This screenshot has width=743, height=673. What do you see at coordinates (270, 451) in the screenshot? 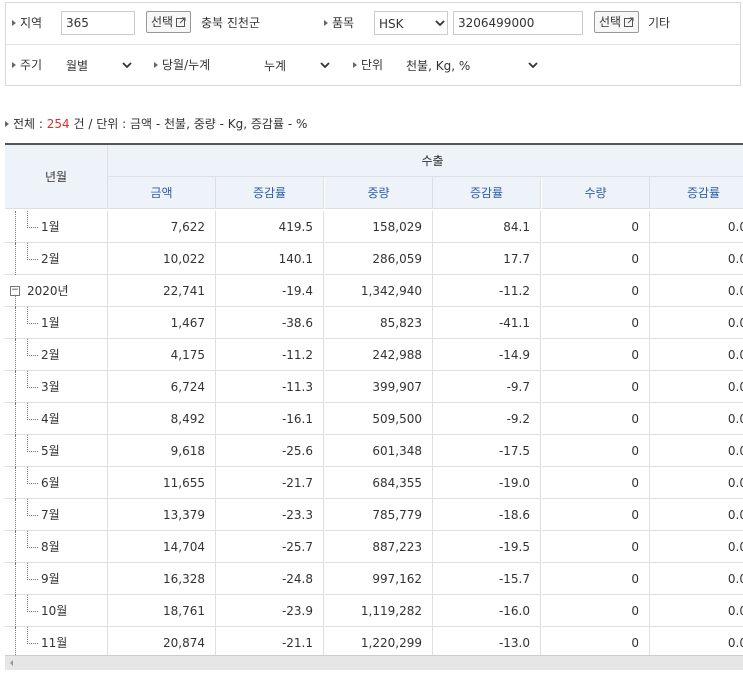
I see `table-cell: -25.6` at bounding box center [270, 451].